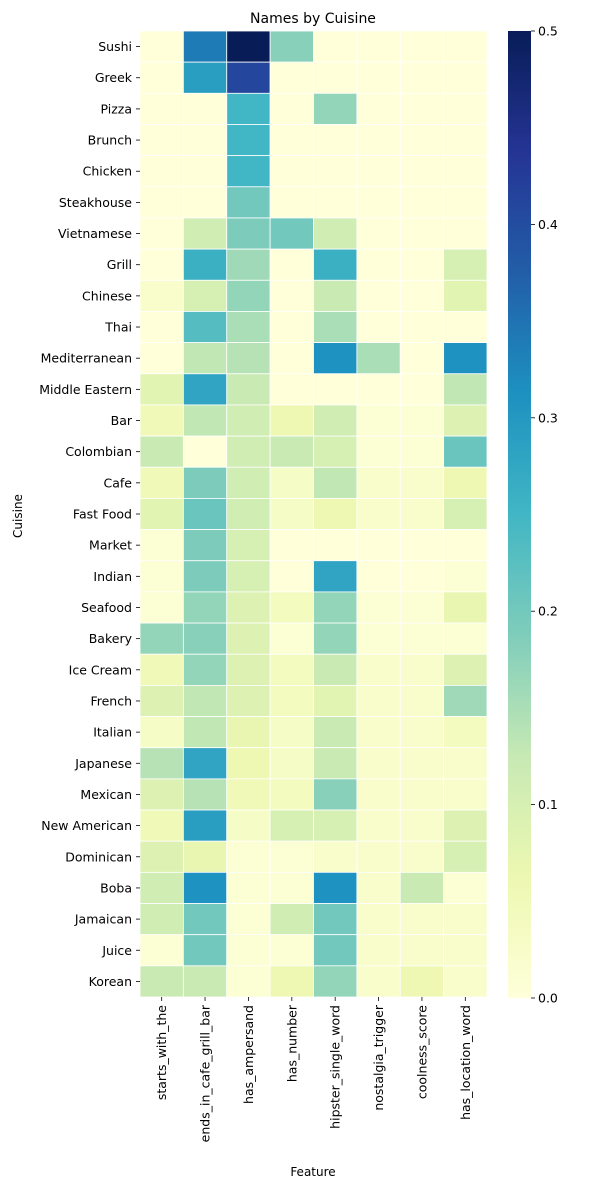  I want to click on y-tick-label: Dominican, so click(98, 856).